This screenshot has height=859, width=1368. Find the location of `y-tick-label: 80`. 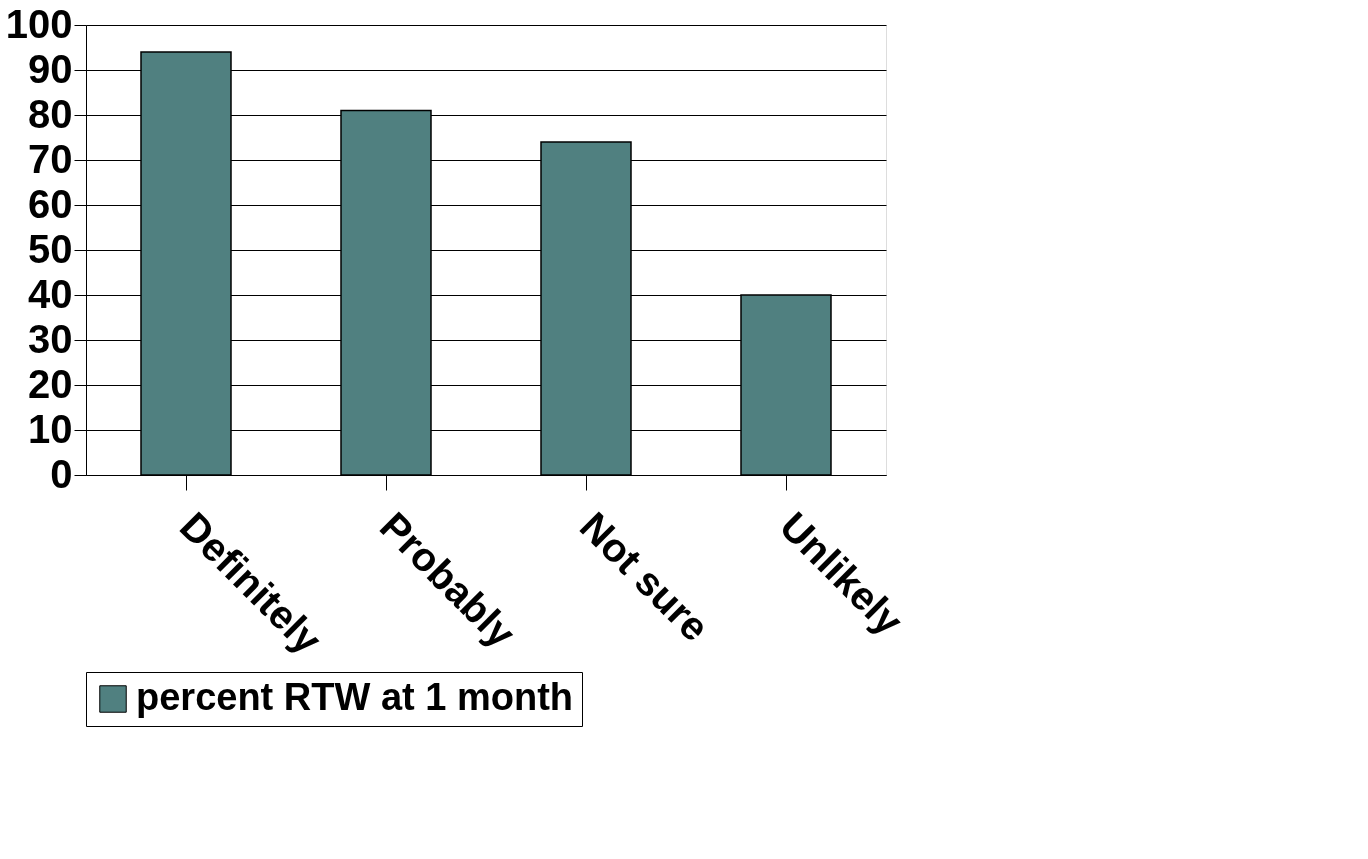

y-tick-label: 80 is located at coordinates (50, 113).